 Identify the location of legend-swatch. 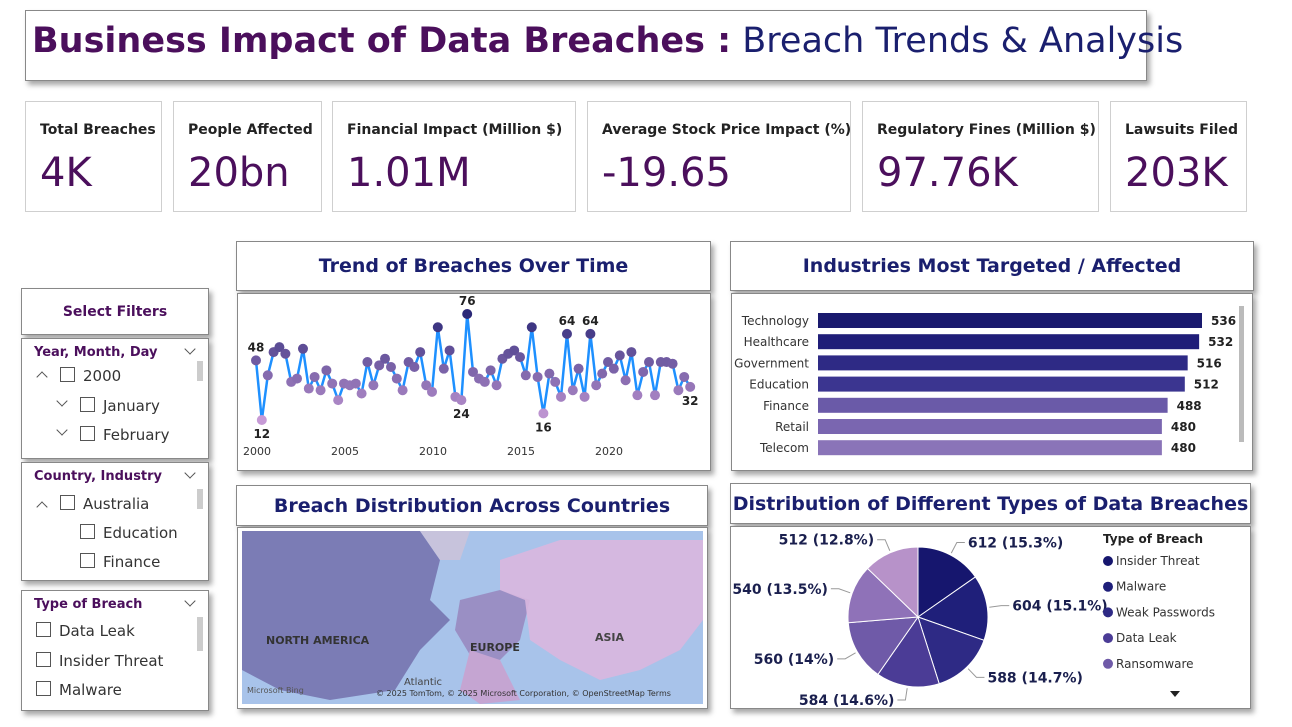
(1108, 612).